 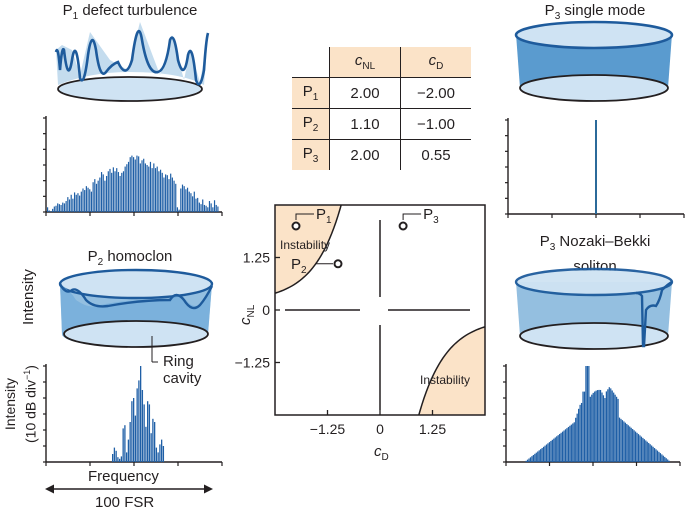 What do you see at coordinates (299, 266) in the screenshot?
I see `point-label-p2: P2` at bounding box center [299, 266].